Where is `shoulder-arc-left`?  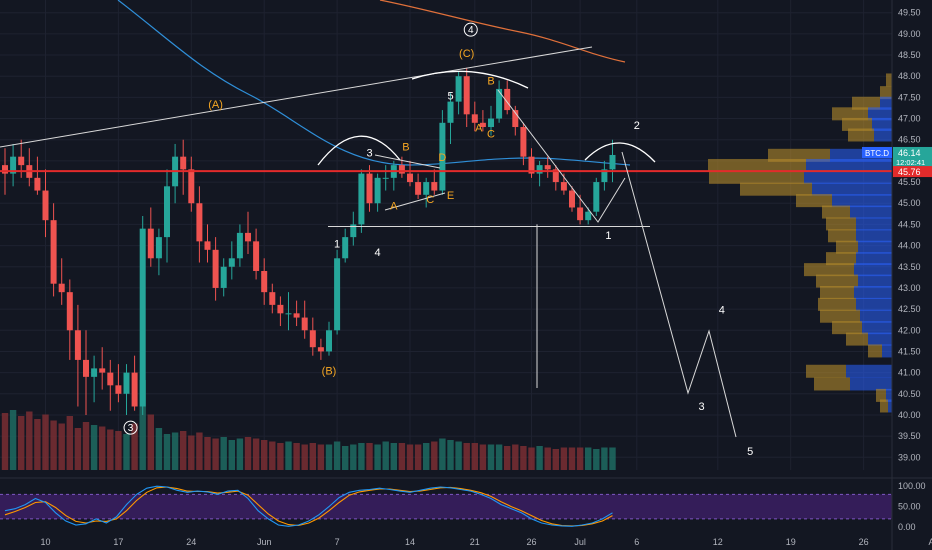
shoulder-arc-left is located at coordinates (359, 150).